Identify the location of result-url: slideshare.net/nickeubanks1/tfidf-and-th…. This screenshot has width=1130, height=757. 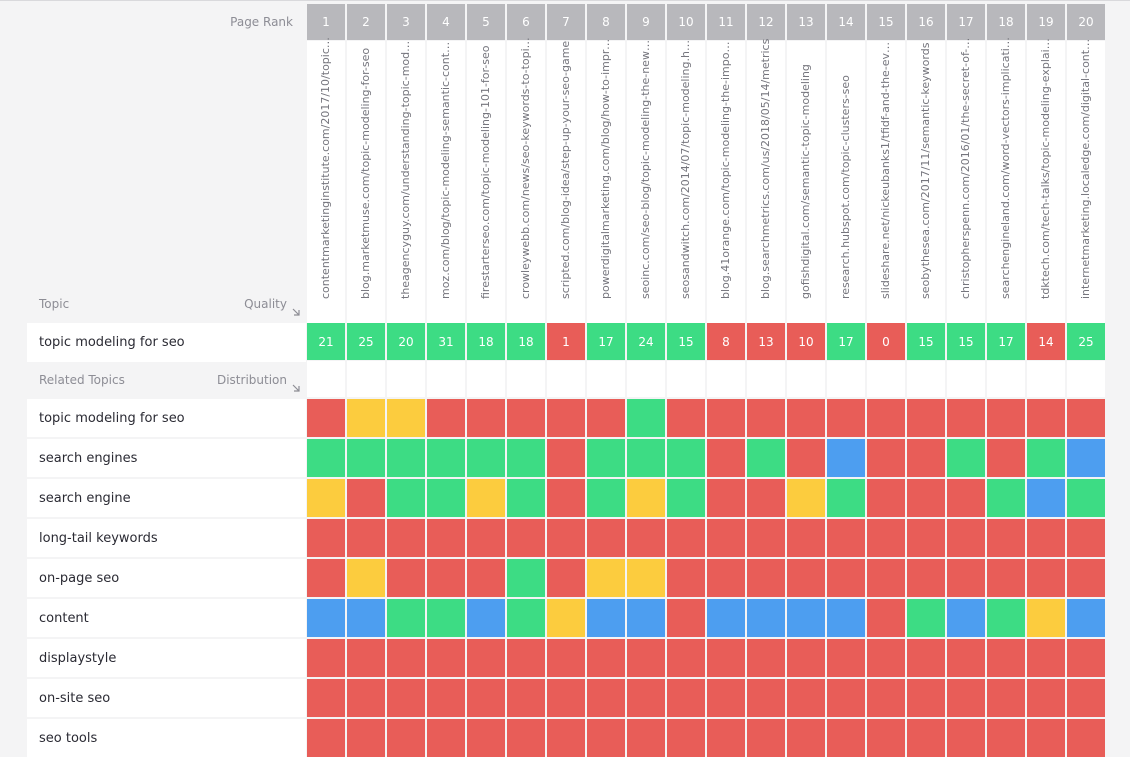
(885, 168).